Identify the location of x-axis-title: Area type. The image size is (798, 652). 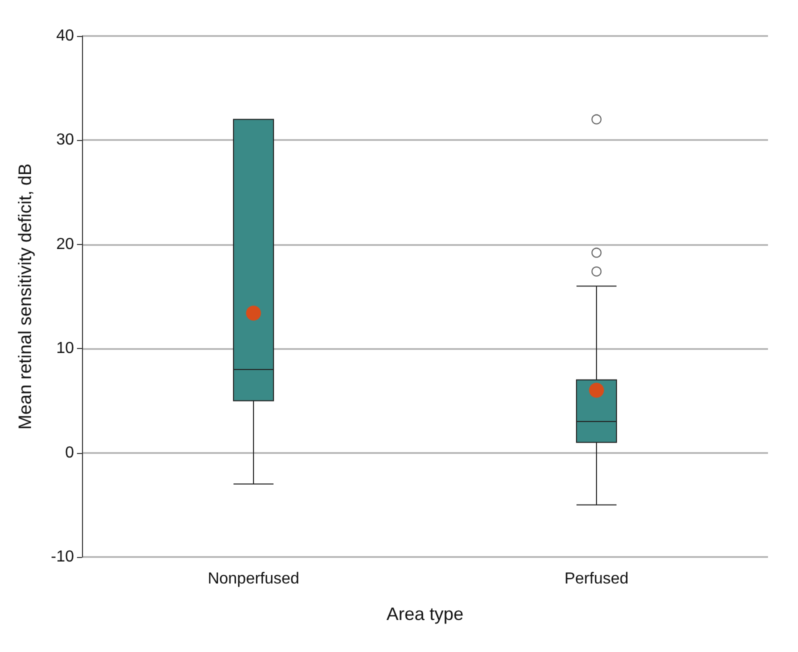
(425, 614).